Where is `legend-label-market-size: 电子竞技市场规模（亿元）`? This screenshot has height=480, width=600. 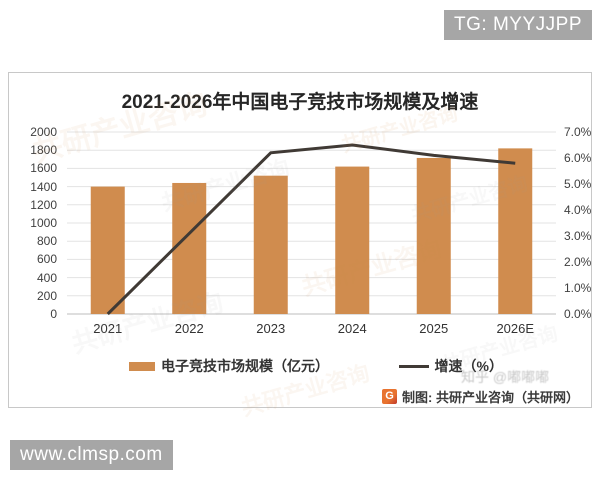 legend-label-market-size: 电子竞技市场规模（亿元） is located at coordinates (245, 366).